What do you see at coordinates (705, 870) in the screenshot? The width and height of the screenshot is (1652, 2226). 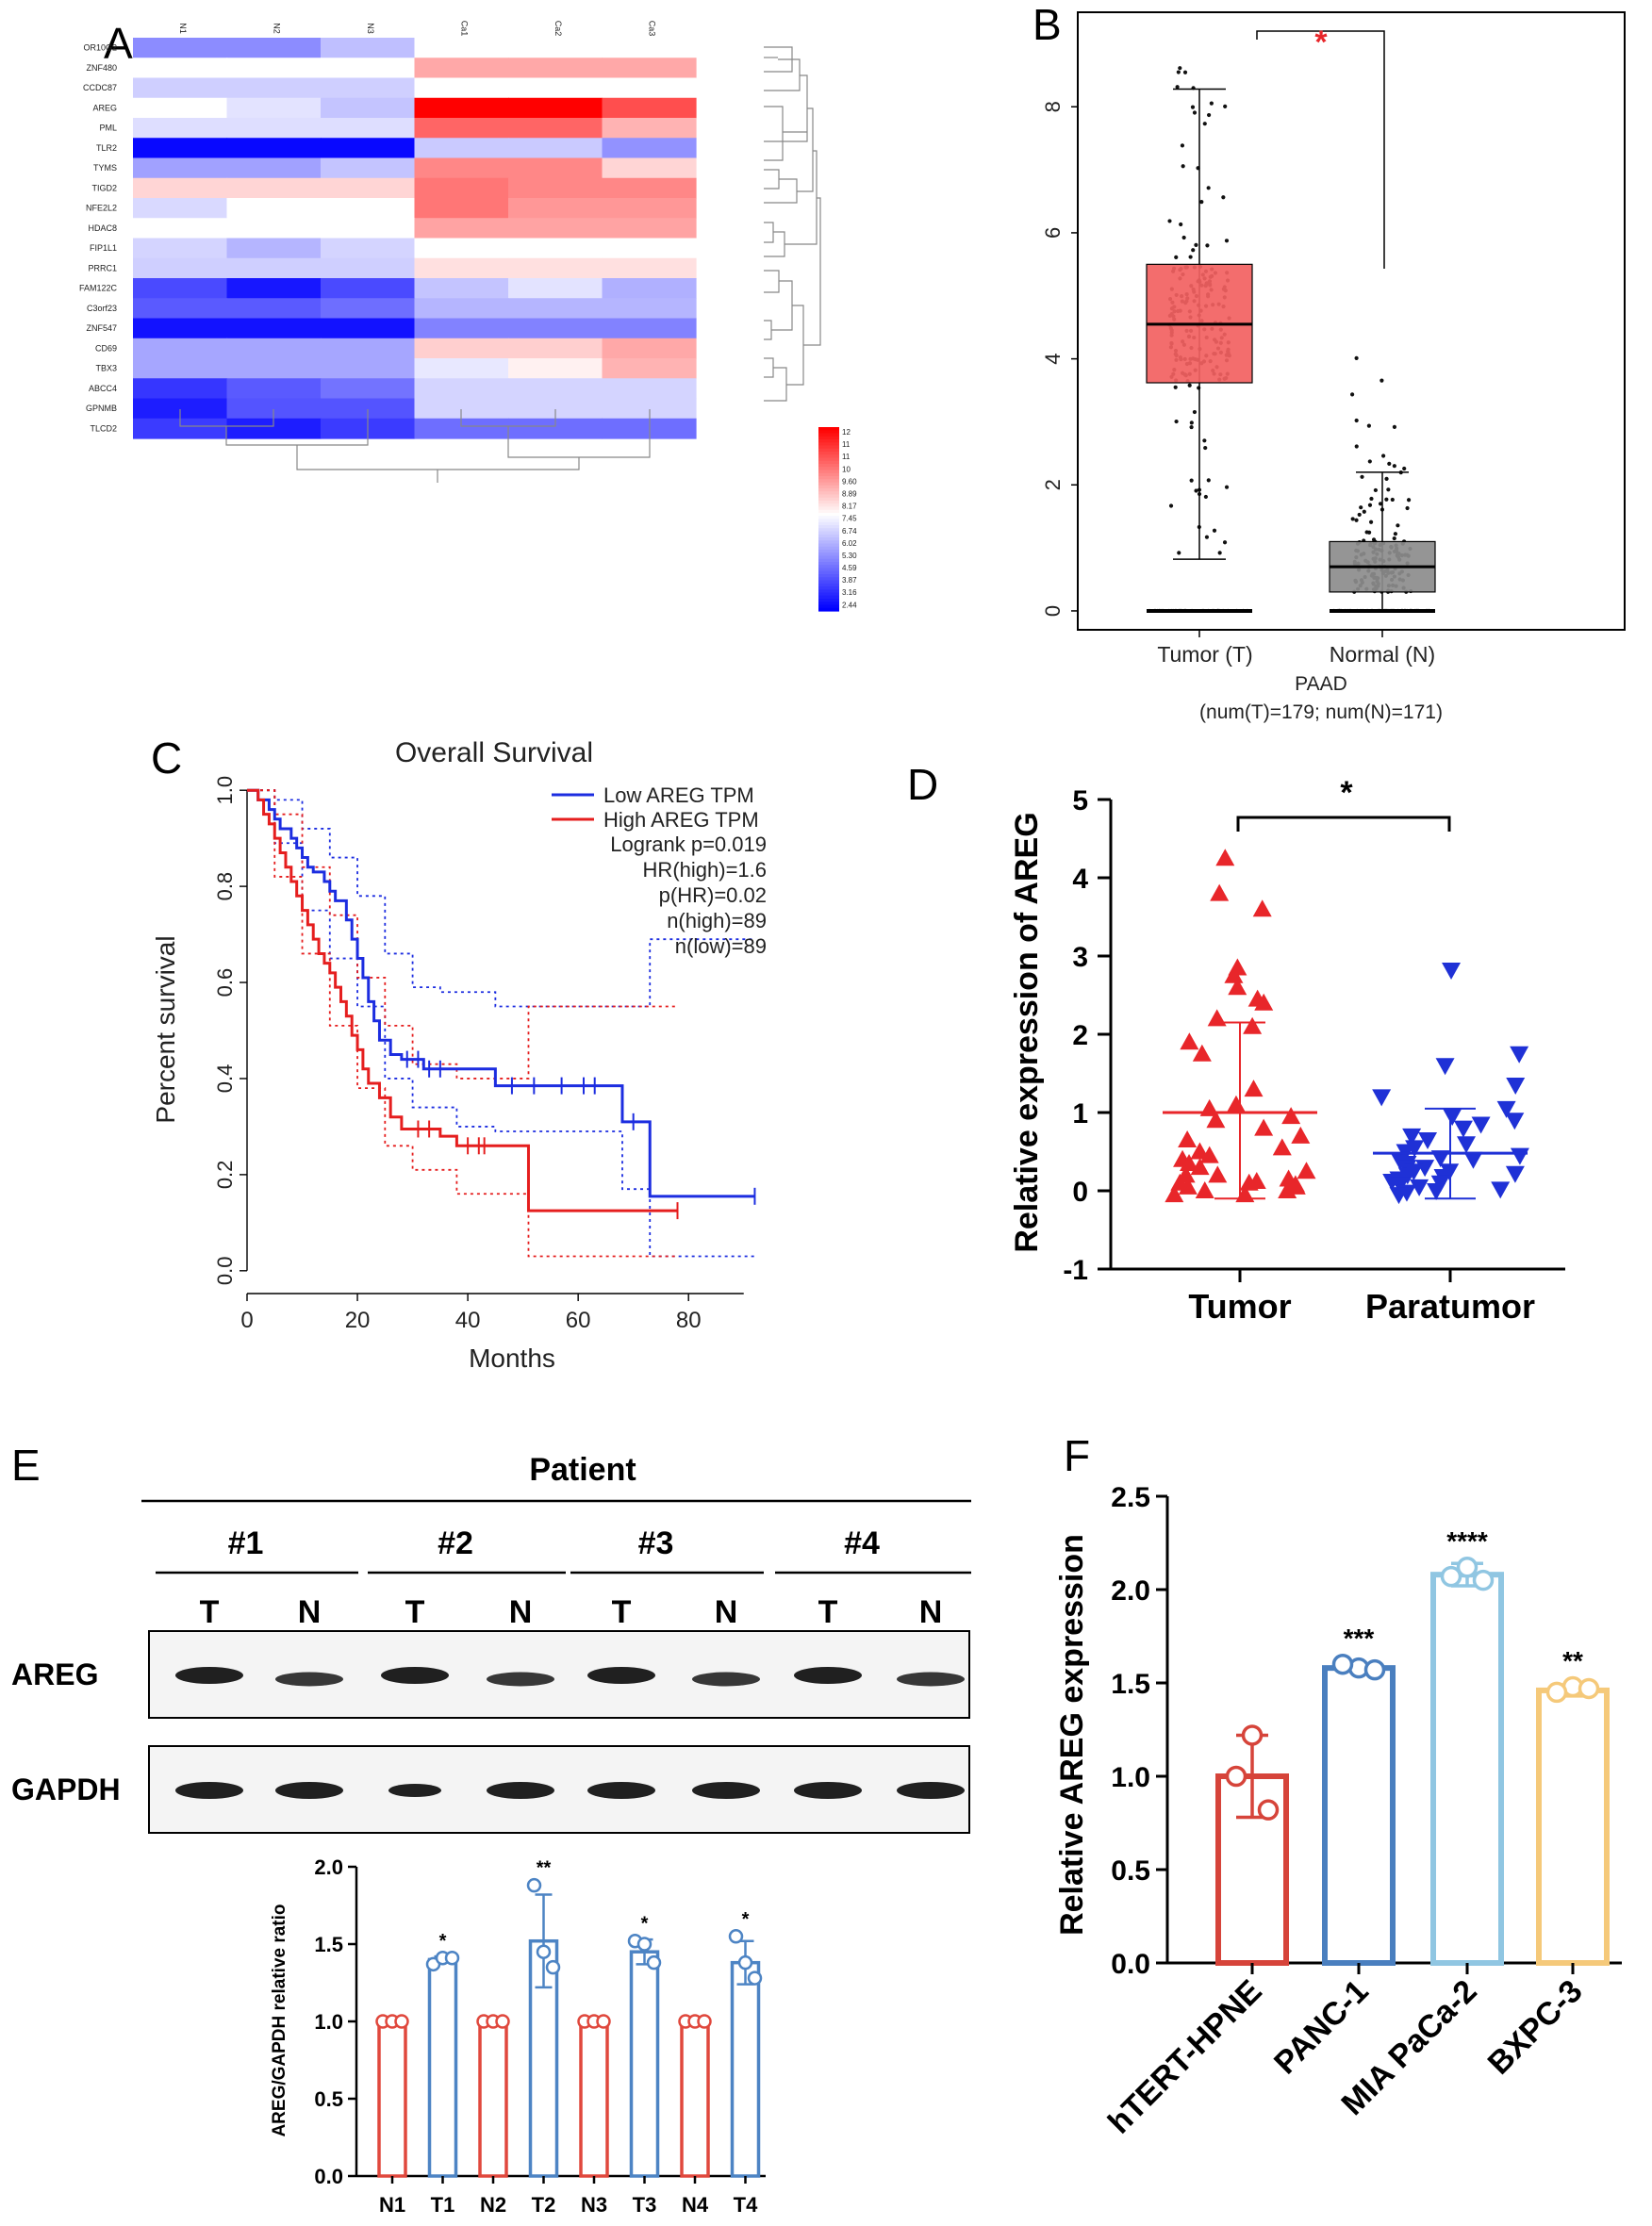 I see `survival-annotation: HR(high)=1.6` at bounding box center [705, 870].